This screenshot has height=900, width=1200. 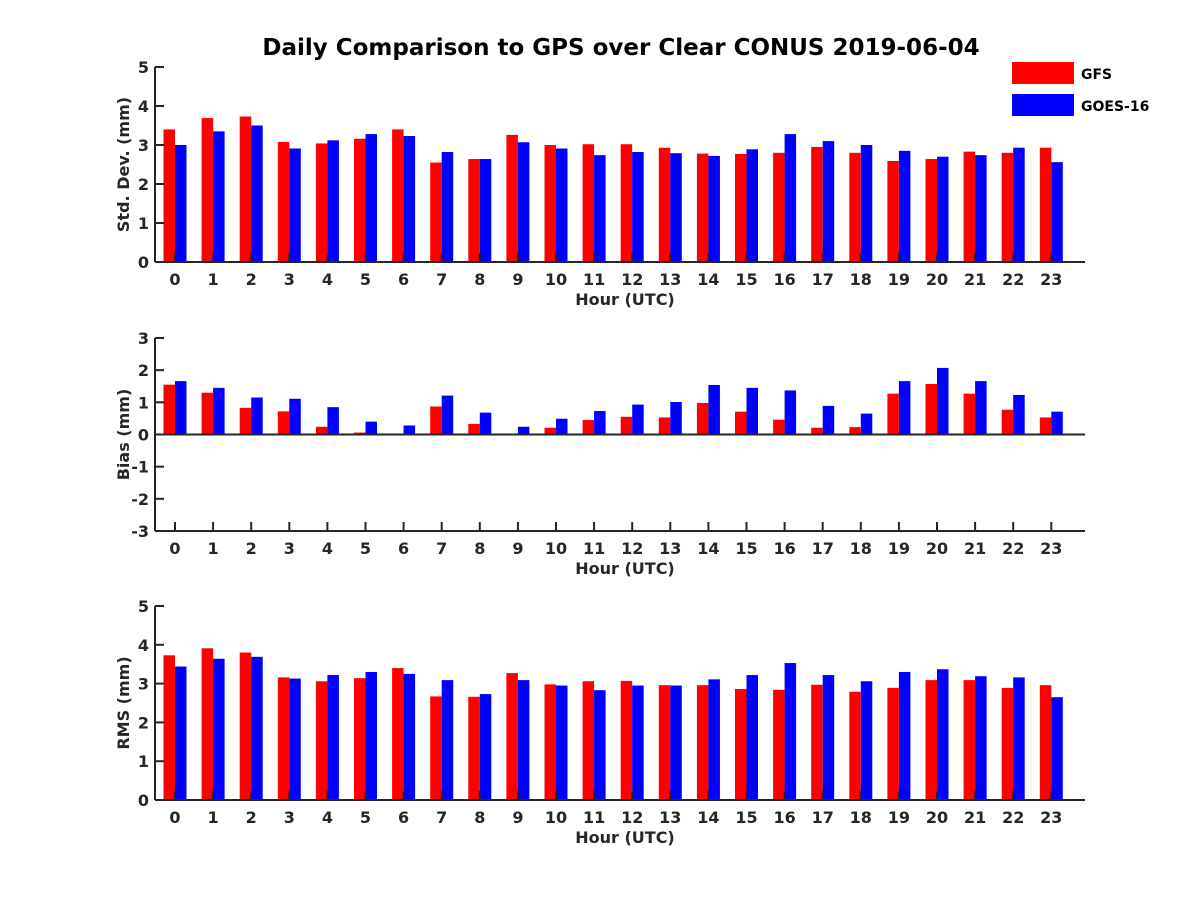 What do you see at coordinates (143, 145) in the screenshot?
I see `std-dev-ytick-label: 3` at bounding box center [143, 145].